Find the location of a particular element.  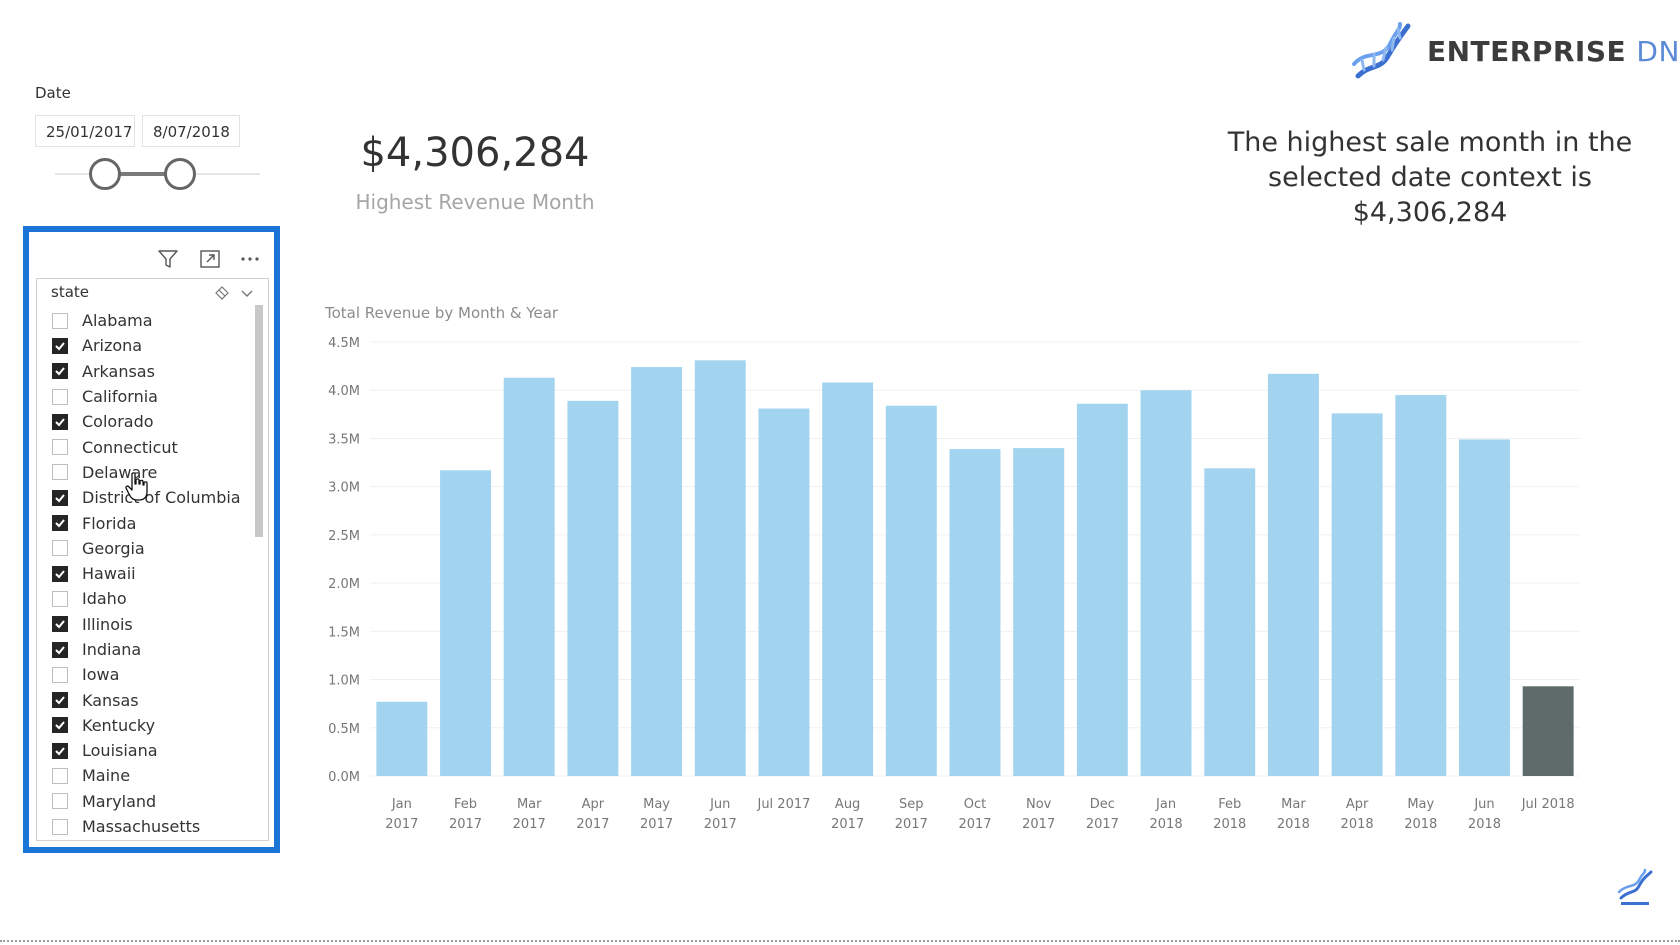

more-options-icon is located at coordinates (250, 259).